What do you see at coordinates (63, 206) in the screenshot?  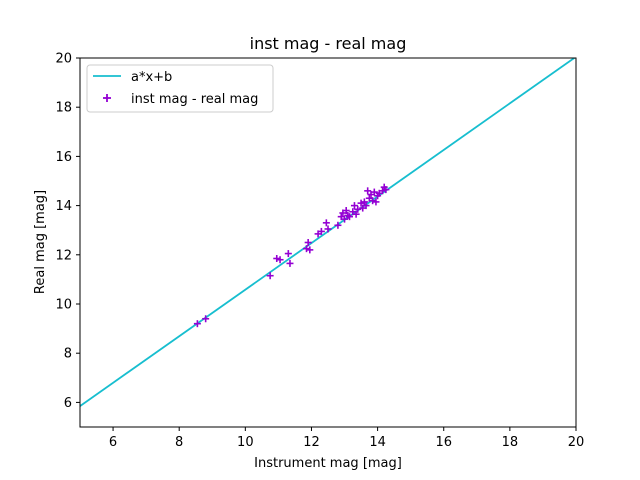 I see `y-tick-label: 14` at bounding box center [63, 206].